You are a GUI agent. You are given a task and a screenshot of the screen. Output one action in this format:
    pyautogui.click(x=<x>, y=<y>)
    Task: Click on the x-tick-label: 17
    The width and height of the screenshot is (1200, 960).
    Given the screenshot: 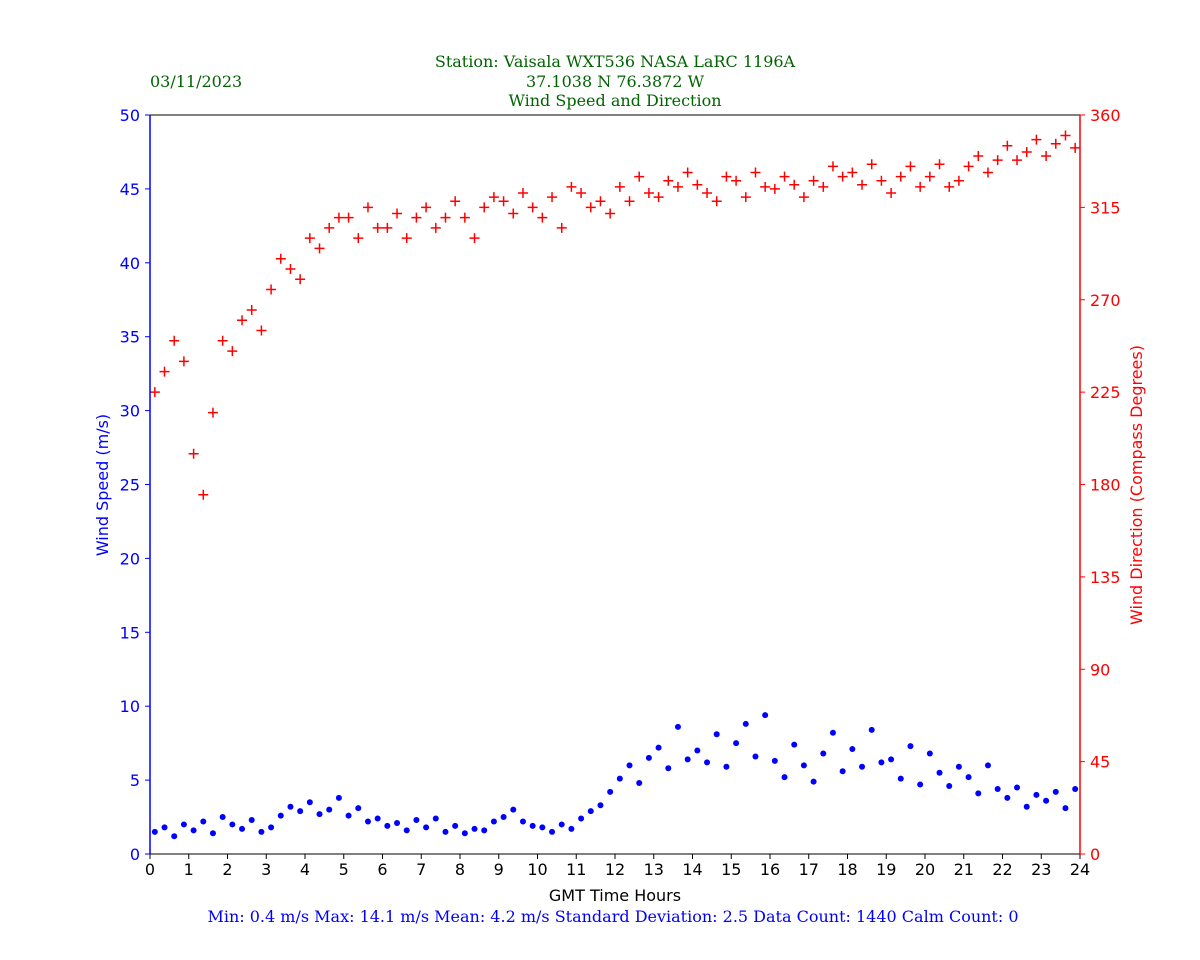 What is the action you would take?
    pyautogui.click(x=809, y=869)
    